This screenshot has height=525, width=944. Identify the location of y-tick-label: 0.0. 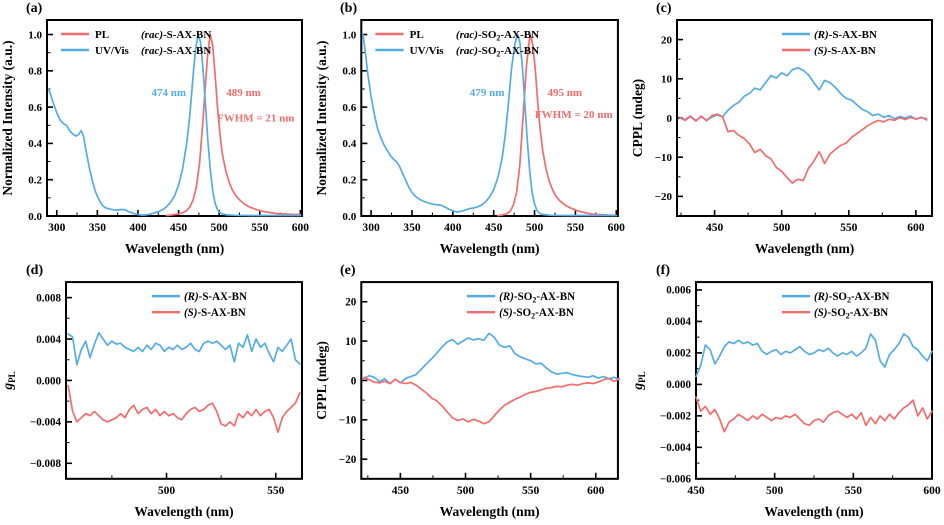
(35, 217).